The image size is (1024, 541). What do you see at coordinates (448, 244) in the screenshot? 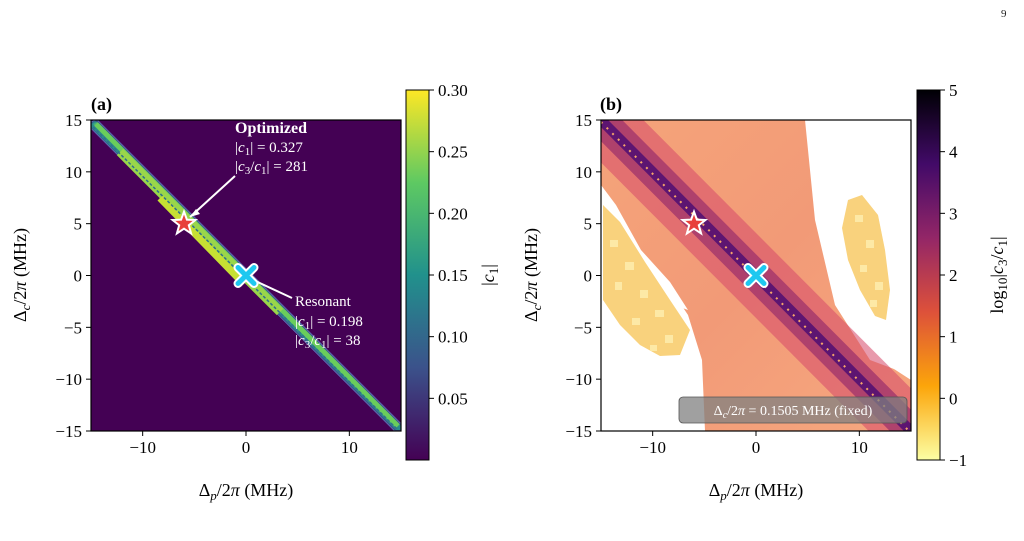
I see `colorbar-a-ticks: 0.05 0.10 0.15 0.20 0.25 0.30` at bounding box center [448, 244].